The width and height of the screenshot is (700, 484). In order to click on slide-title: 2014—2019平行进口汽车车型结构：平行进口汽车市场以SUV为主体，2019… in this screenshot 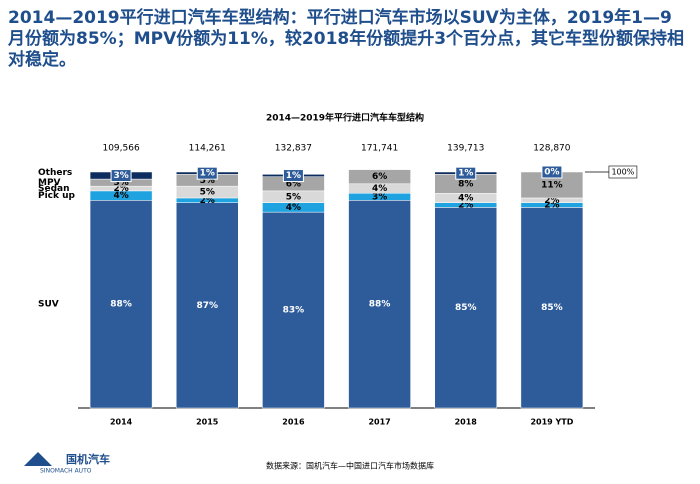, I will do `click(346, 39)`.